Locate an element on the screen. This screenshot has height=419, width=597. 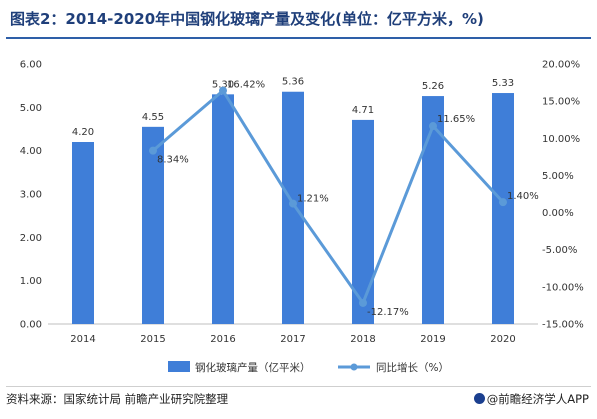
x-axis-tick-label: 2020 is located at coordinates (502, 339).